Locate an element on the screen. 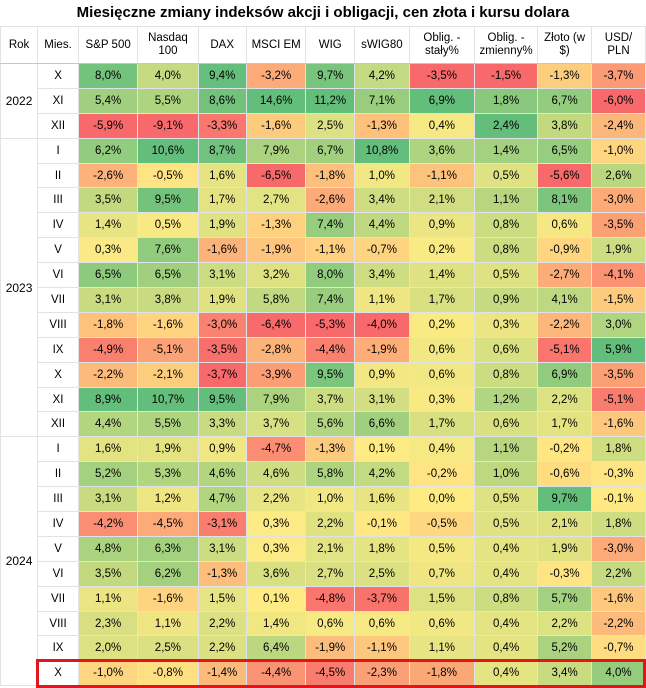 The width and height of the screenshot is (646, 688). heatmap-cell: 2,3% is located at coordinates (108, 623).